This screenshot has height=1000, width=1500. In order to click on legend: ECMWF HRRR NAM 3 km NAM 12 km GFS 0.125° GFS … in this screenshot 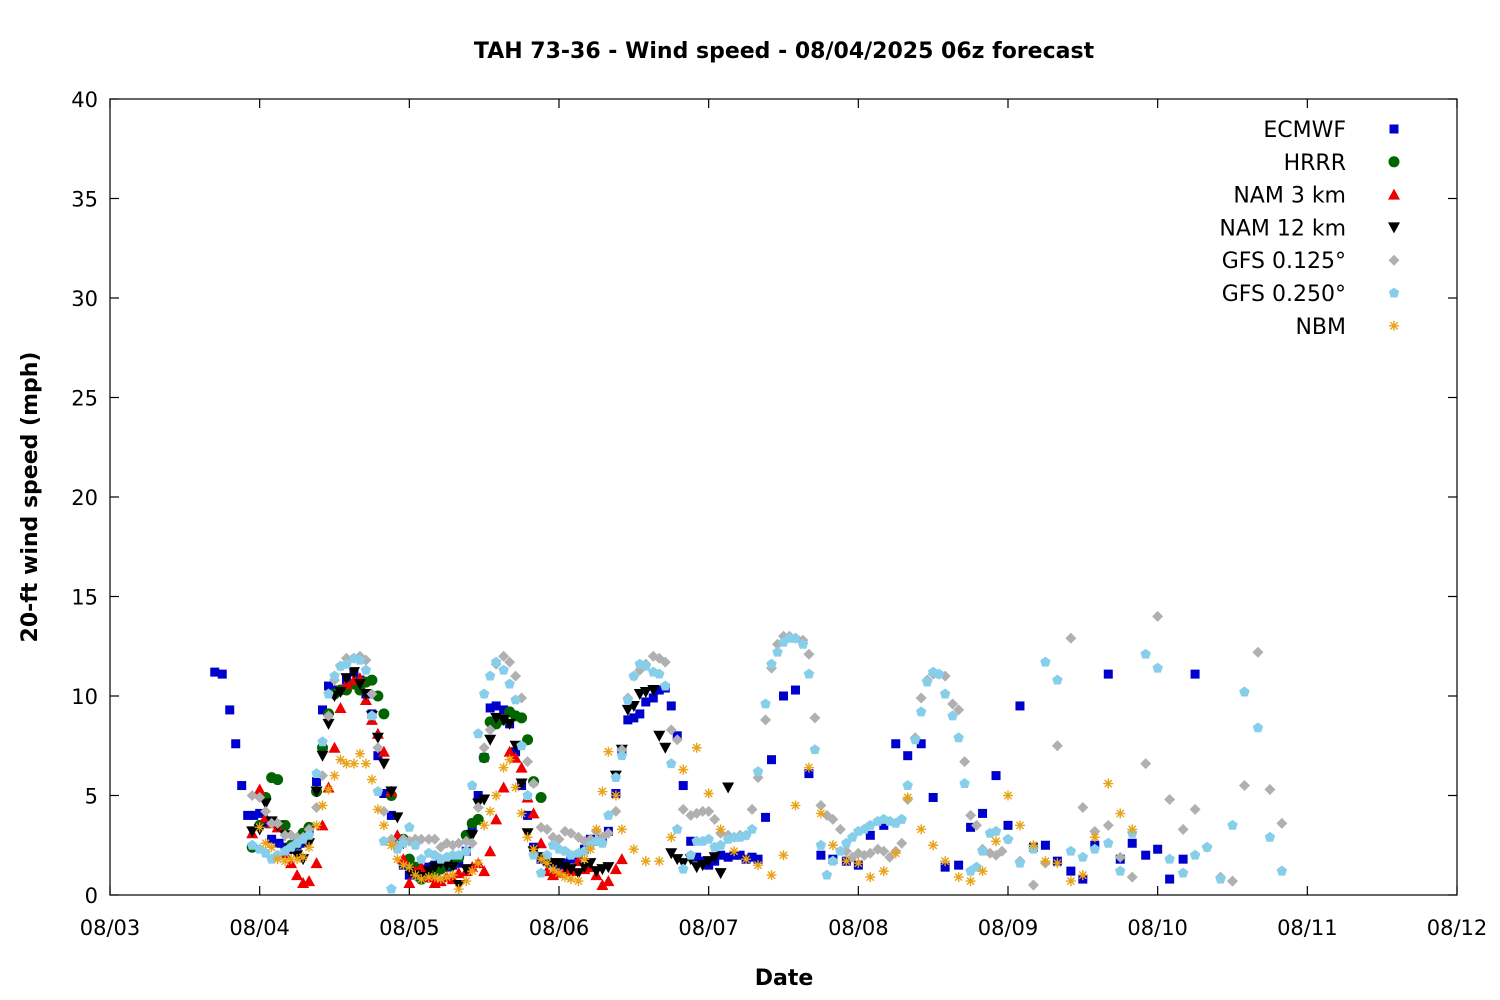, I will do `click(1309, 229)`.